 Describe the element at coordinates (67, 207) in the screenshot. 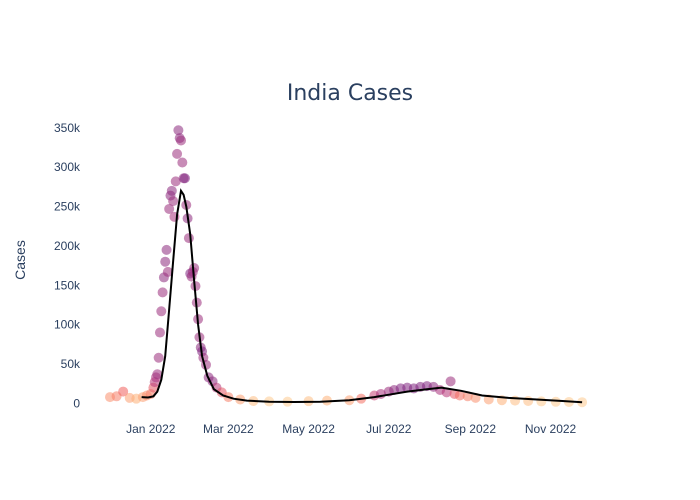

I see `y-tick-label: 250k` at that location.